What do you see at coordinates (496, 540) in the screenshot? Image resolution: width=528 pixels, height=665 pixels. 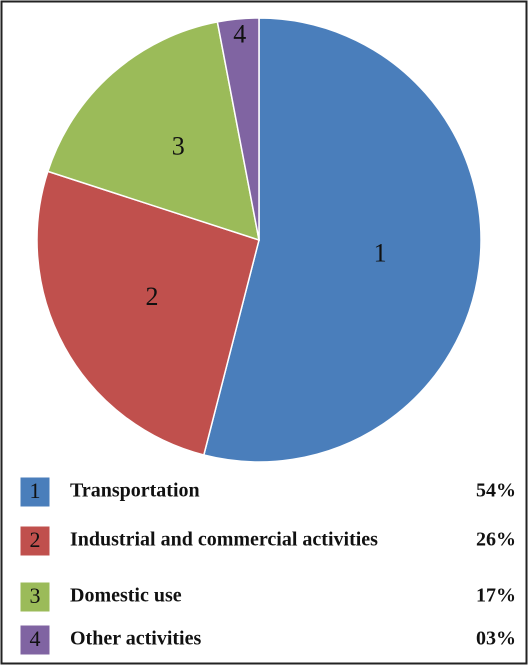 I see `legend-value: 26%` at bounding box center [496, 540].